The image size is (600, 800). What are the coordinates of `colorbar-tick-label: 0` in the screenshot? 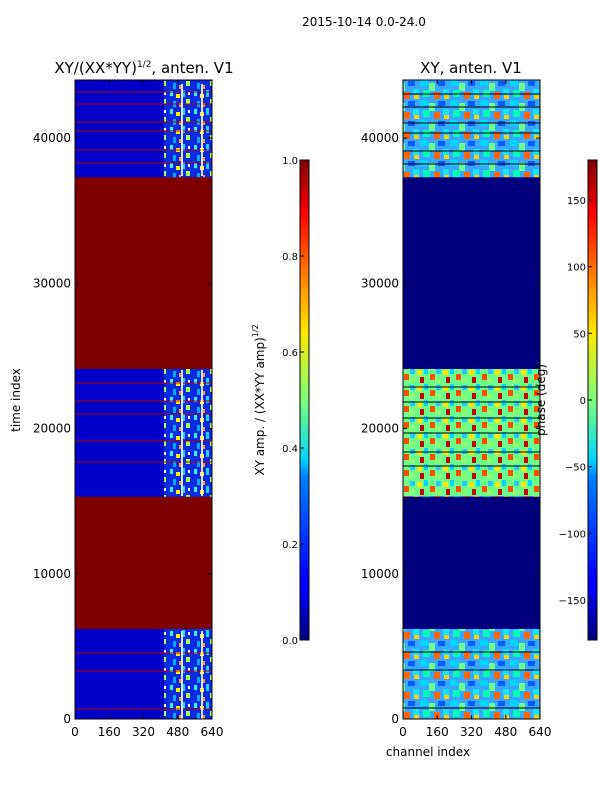 It's located at (583, 401).